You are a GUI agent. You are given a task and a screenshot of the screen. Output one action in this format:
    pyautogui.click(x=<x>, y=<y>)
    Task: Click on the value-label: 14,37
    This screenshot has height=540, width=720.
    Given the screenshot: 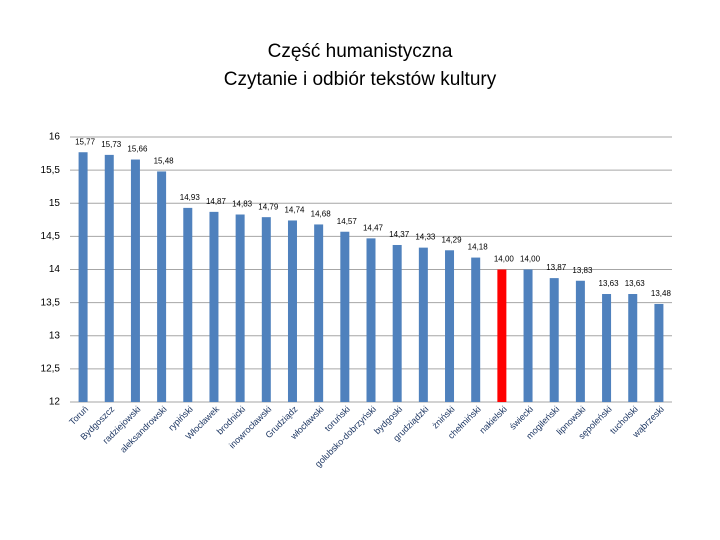 What is the action you would take?
    pyautogui.click(x=399, y=234)
    